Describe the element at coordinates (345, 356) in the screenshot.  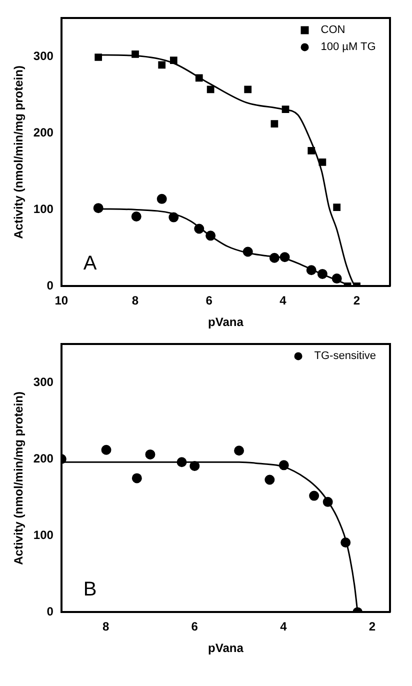
I see `legend-label: TG-sensitive` at that location.